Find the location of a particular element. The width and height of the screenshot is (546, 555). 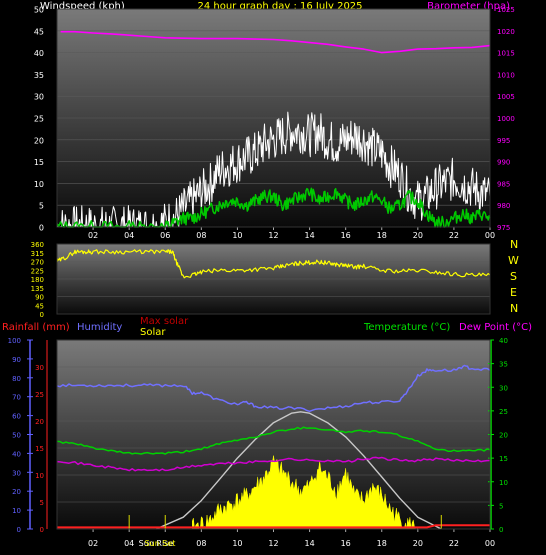

temperature-y-tick-label: 5 is located at coordinates (501, 506).